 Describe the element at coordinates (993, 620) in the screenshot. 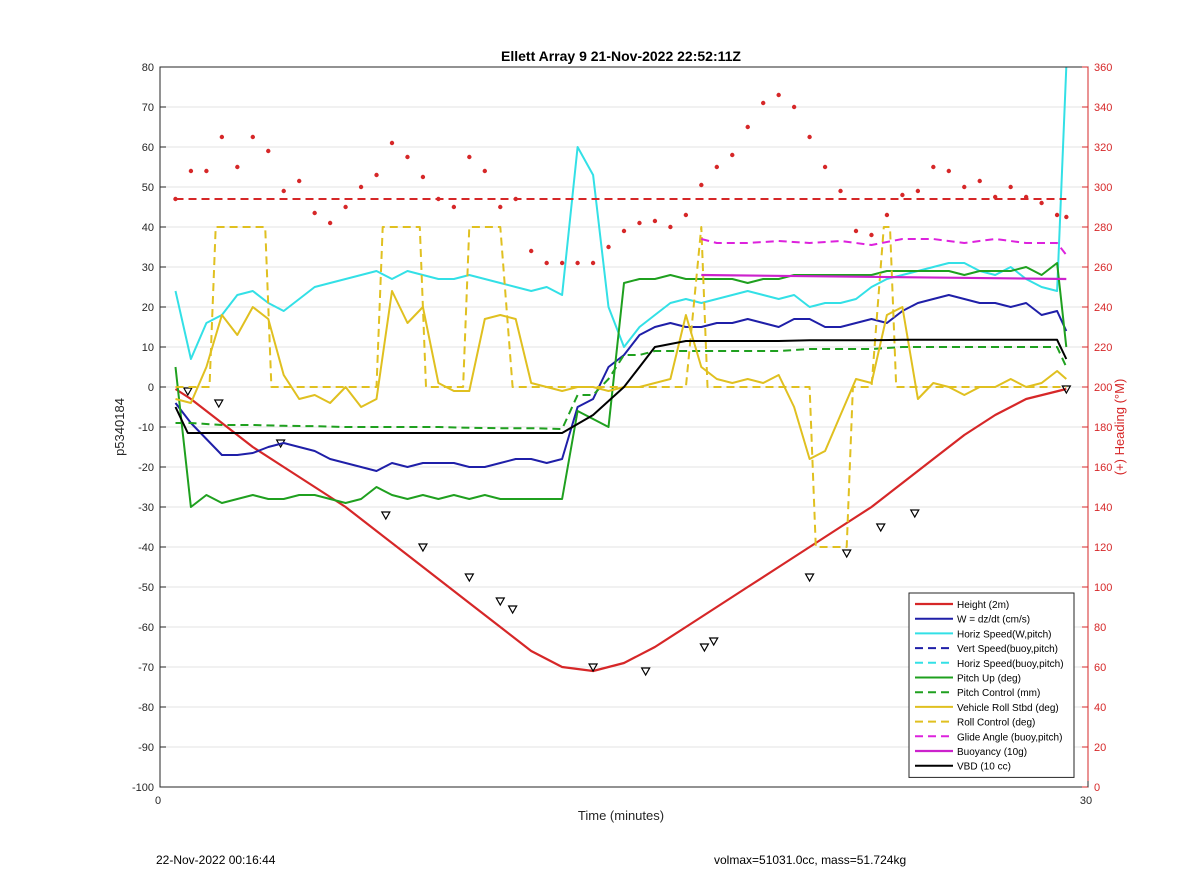

I see `legend-label: W = dz/dt (cm/s)` at that location.